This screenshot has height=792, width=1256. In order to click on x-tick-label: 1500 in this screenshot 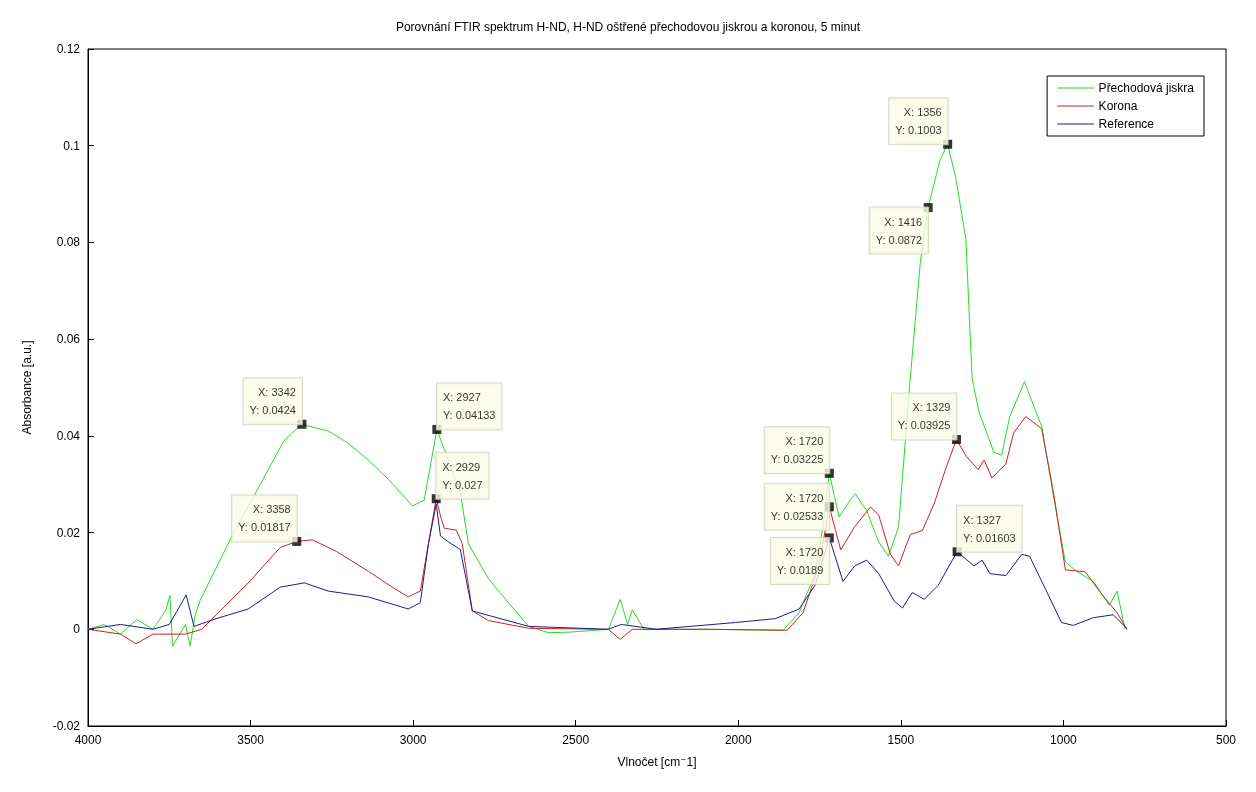, I will do `click(901, 740)`.